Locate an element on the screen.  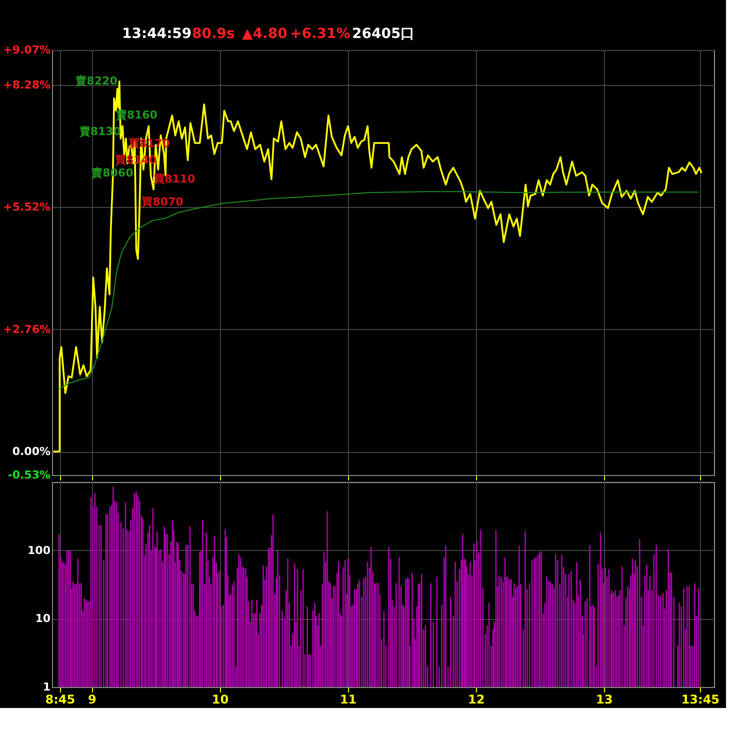
x-tick-label: 13 is located at coordinates (604, 699).